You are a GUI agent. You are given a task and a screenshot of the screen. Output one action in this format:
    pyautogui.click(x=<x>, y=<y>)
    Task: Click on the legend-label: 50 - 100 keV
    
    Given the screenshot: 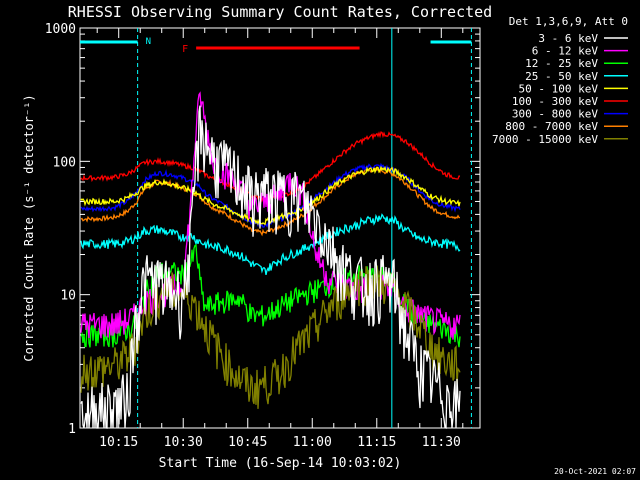 What is the action you would take?
    pyautogui.click(x=559, y=88)
    